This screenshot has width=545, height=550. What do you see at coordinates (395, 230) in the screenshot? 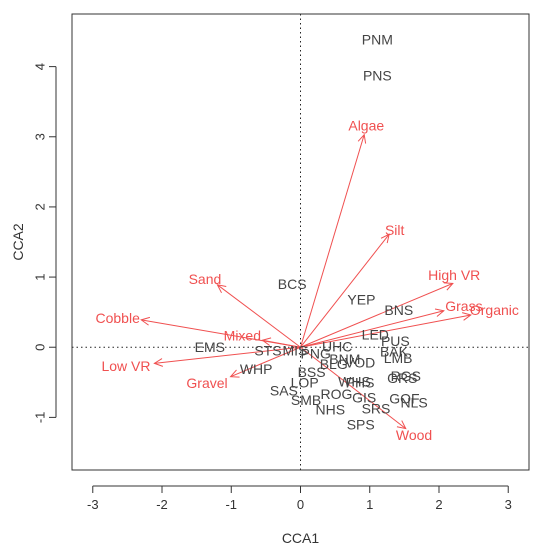
I see `env-vector-label: Silt` at bounding box center [395, 230].